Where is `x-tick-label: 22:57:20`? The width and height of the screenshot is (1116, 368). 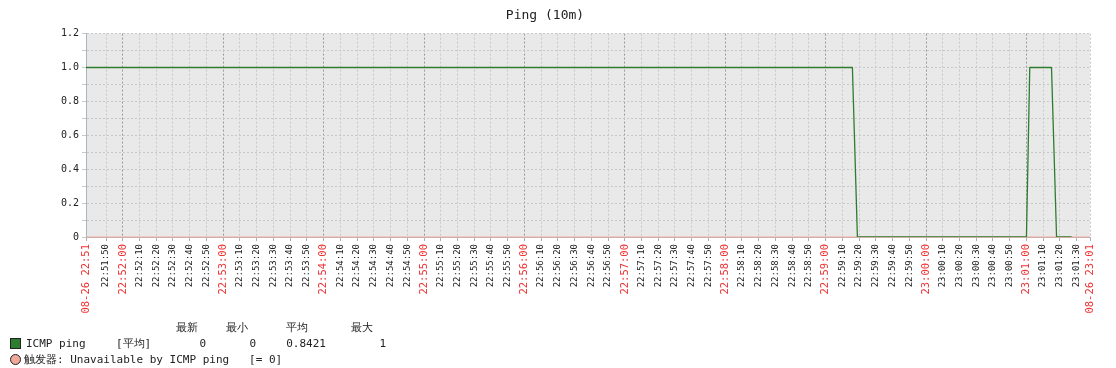 x-tick-label: 22:57:20 is located at coordinates (657, 266).